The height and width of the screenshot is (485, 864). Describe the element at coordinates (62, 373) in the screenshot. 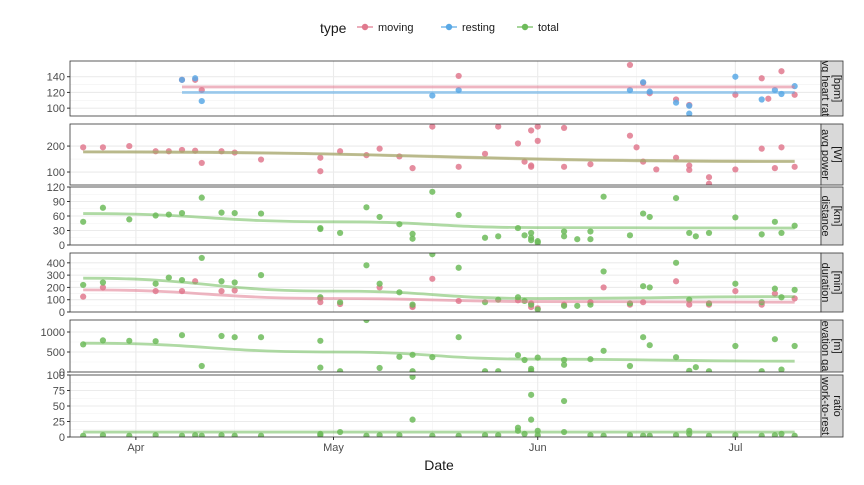

I see `y-tick-label: 0` at that location.